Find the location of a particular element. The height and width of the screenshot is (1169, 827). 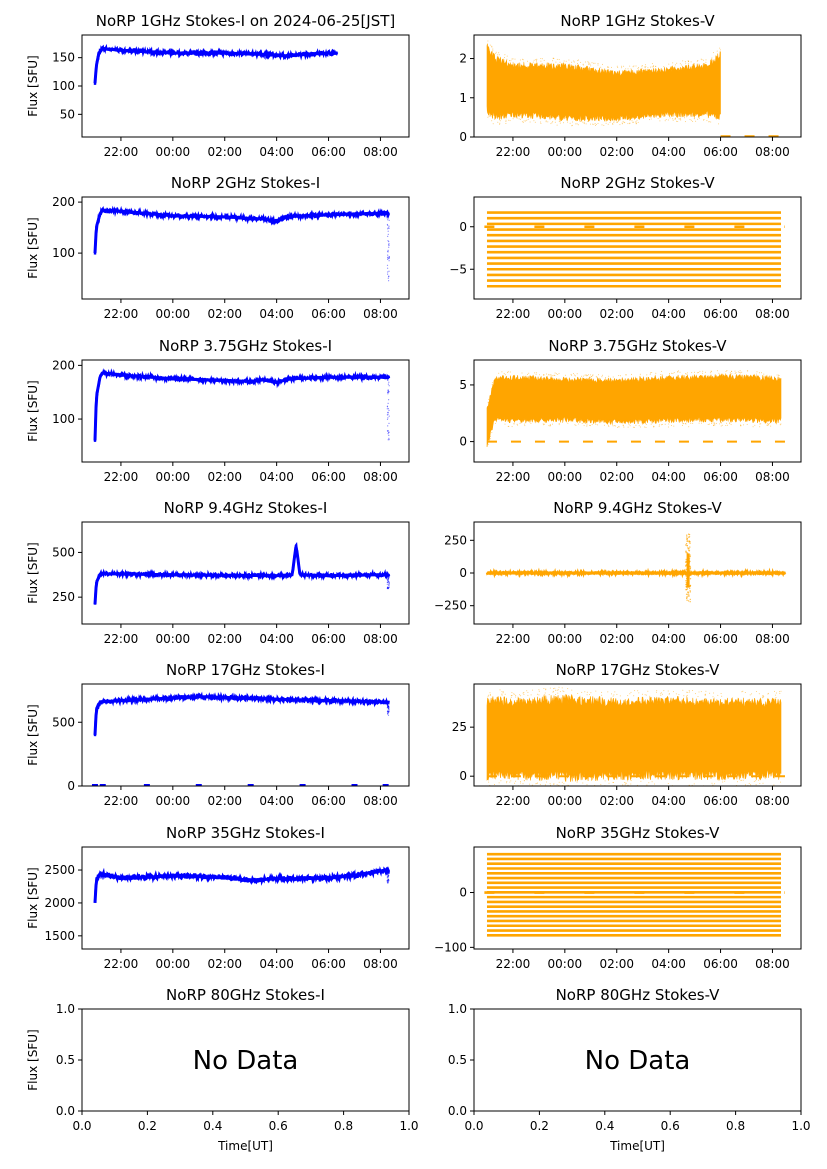

x-axis: 22:00 00:00 02:00 04:00 06:00 08:00 is located at coordinates (643, 960).